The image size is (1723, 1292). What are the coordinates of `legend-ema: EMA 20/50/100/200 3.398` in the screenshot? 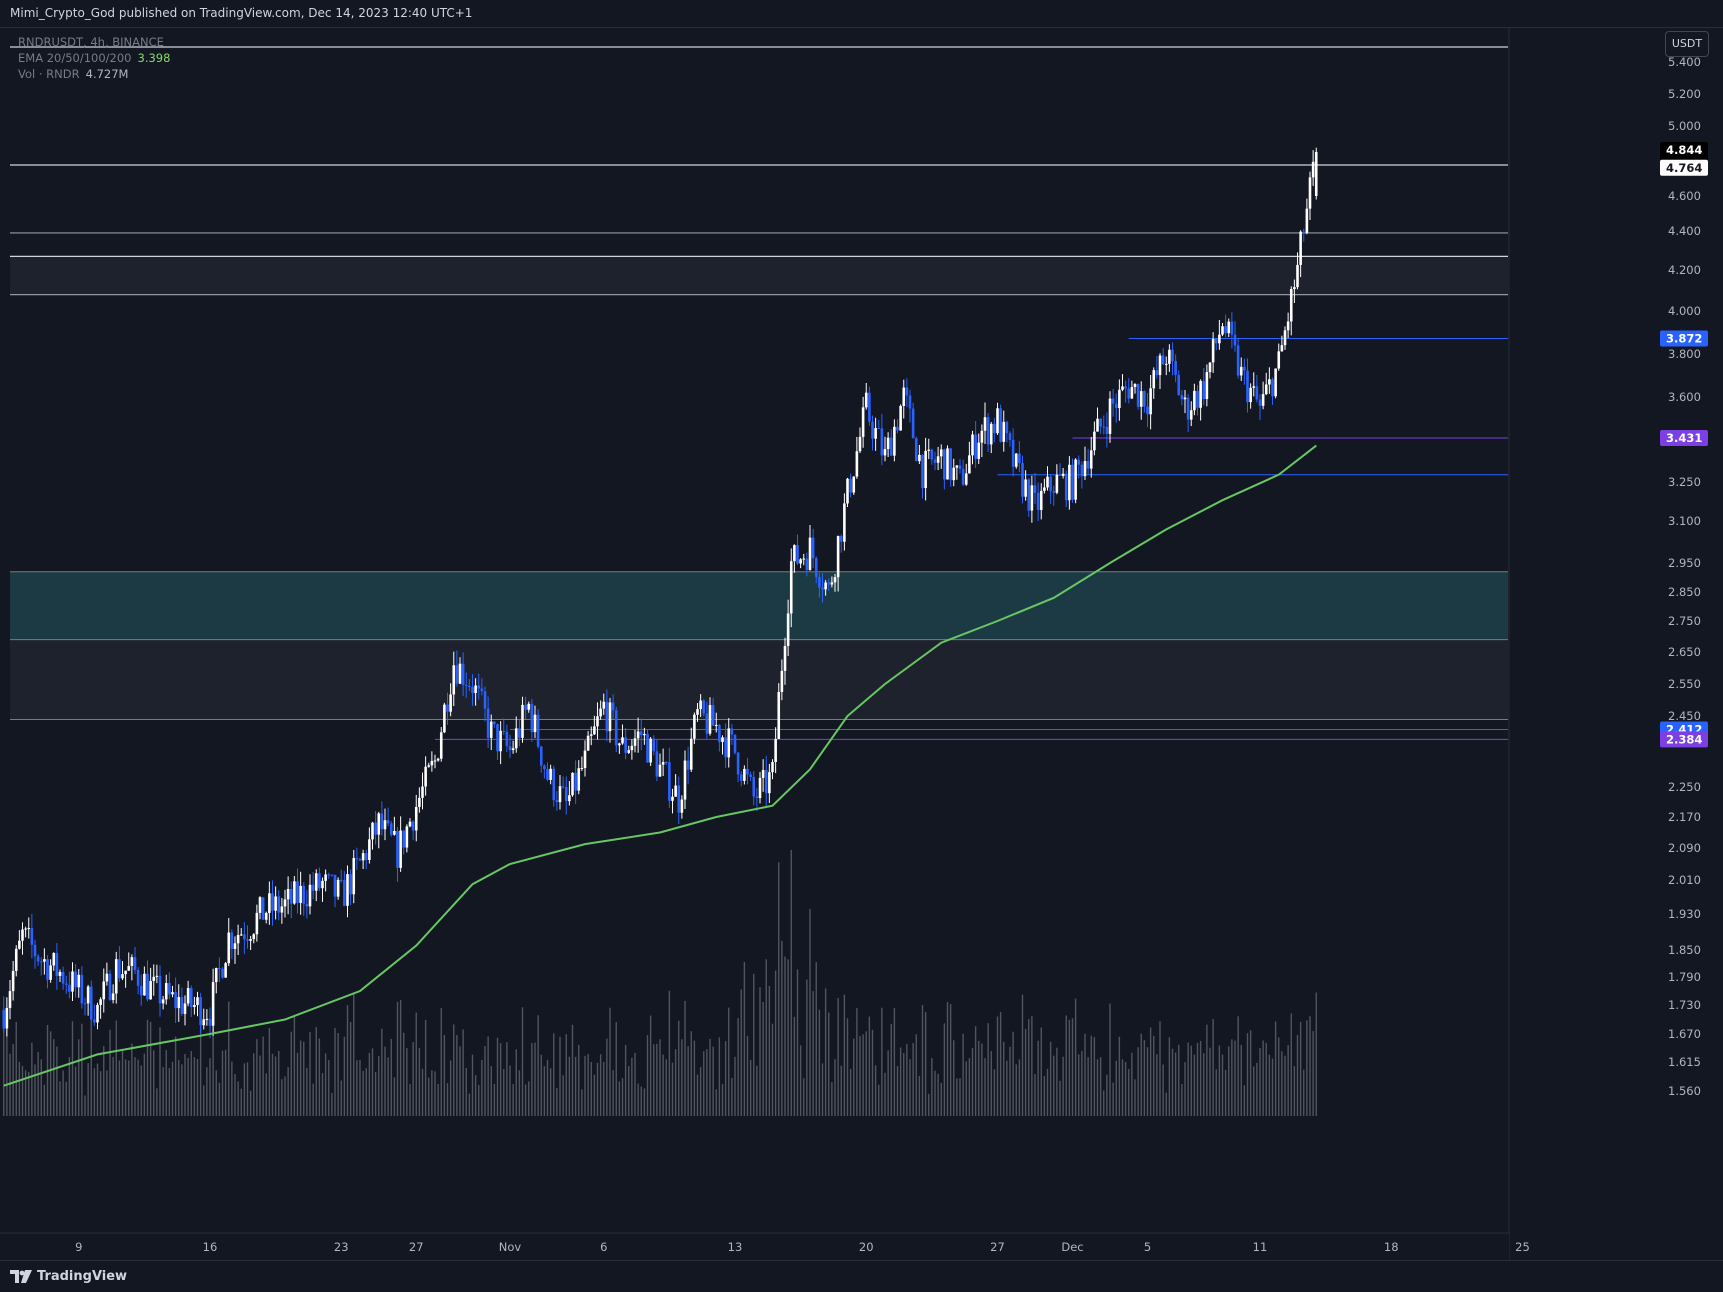 It's located at (94, 58).